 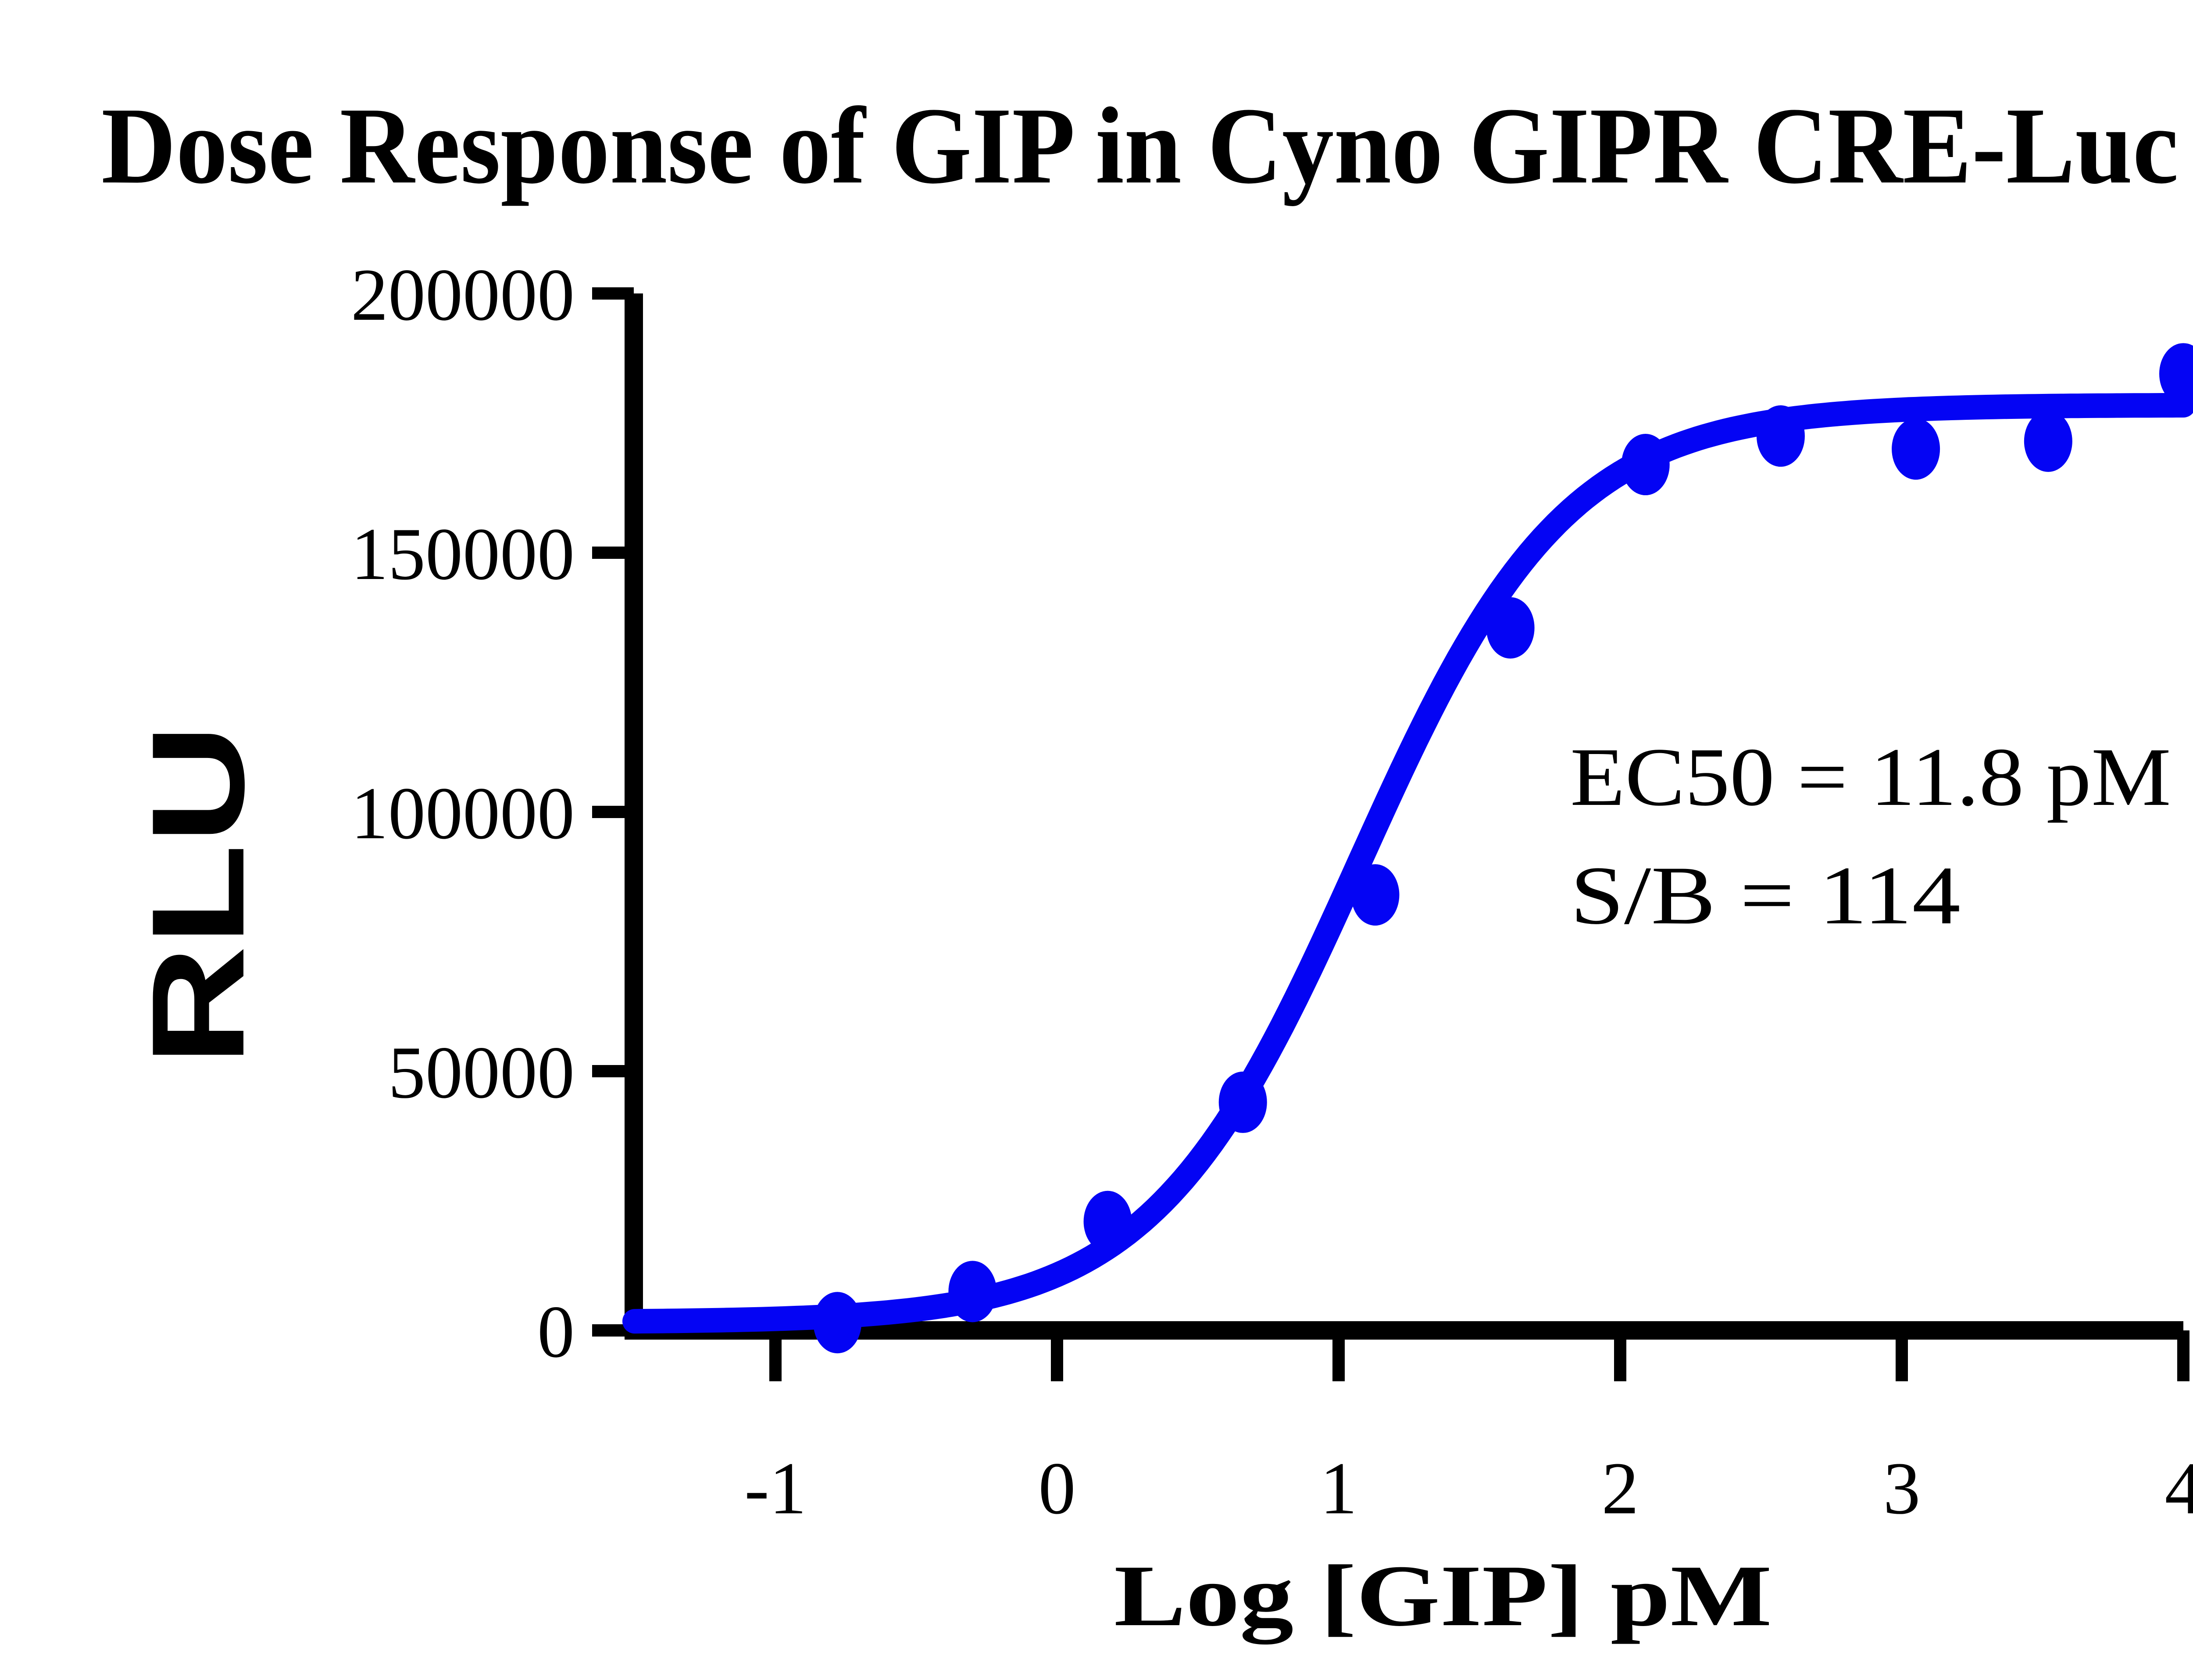 I want to click on x-tick-label: 0, so click(x=1057, y=1488).